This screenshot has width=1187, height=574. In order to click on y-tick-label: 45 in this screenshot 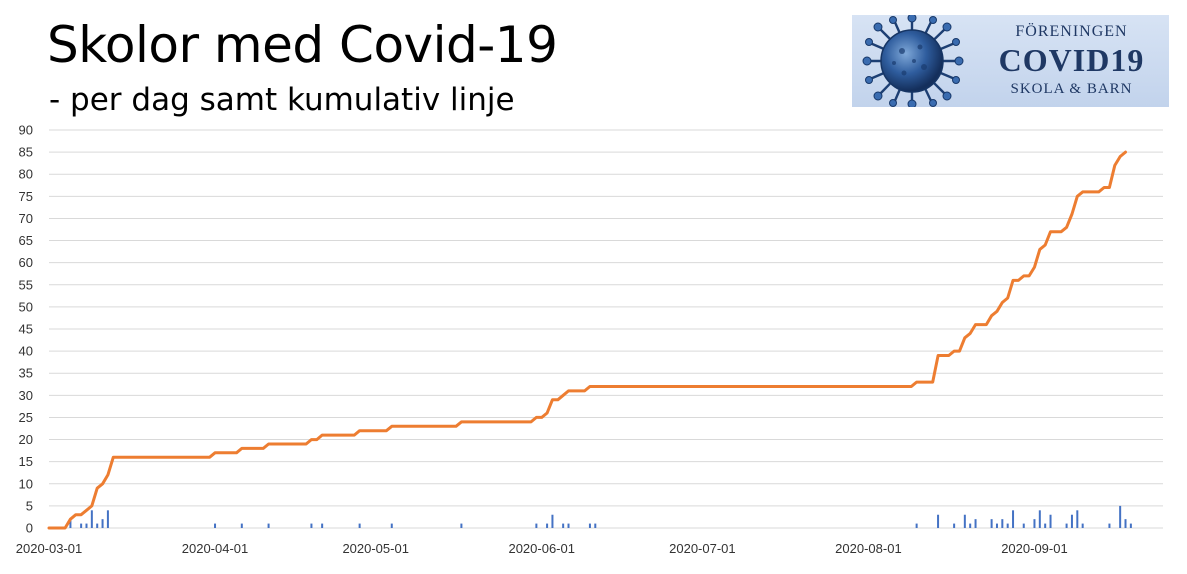, I will do `click(26, 329)`.